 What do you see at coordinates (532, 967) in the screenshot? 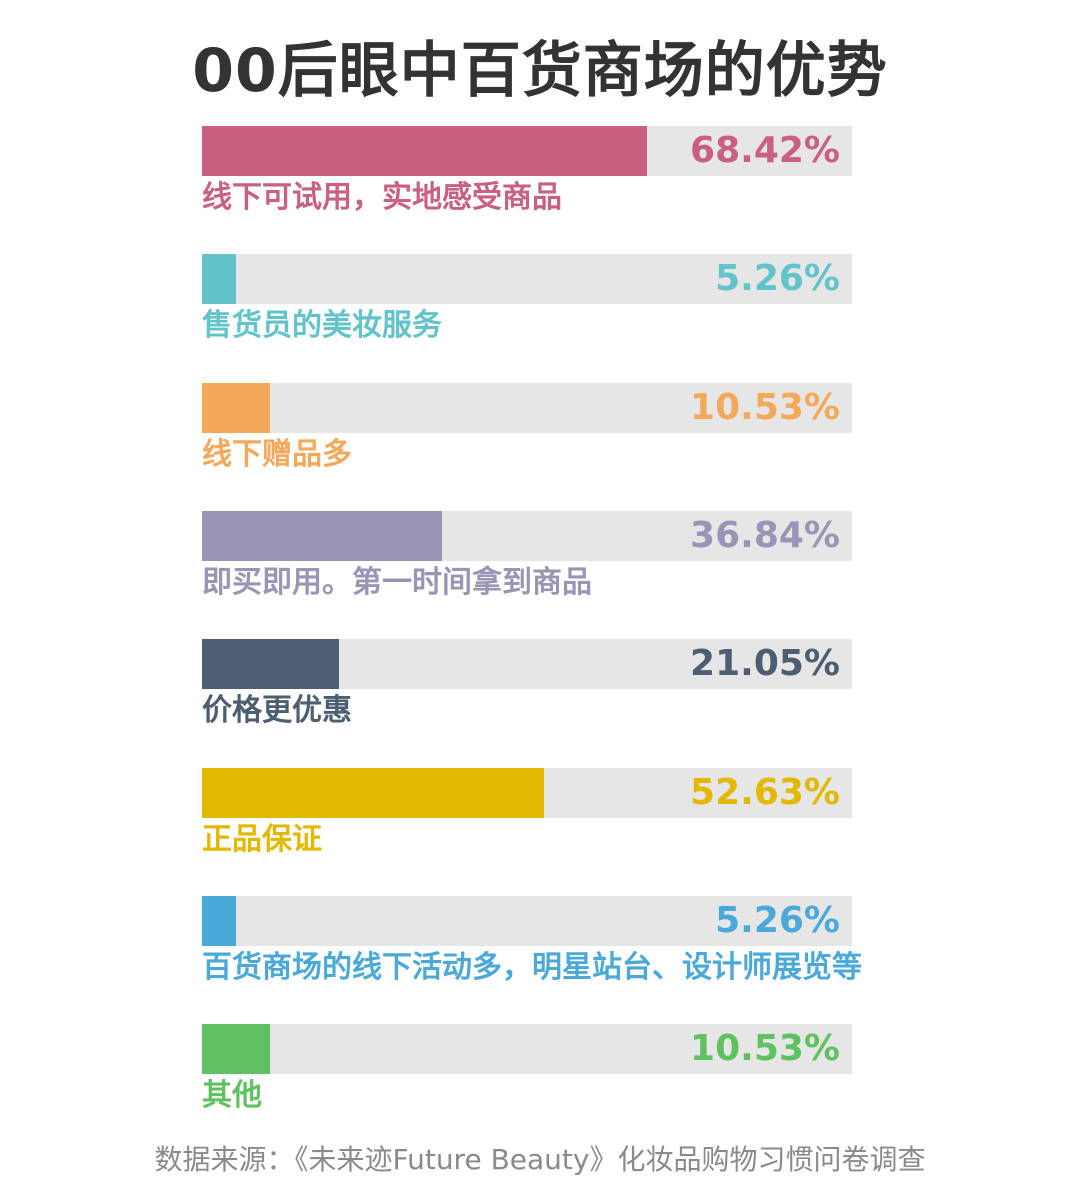
I see `category-label: 百货商场的线下活动多，明星站台、设计师展览等` at bounding box center [532, 967].